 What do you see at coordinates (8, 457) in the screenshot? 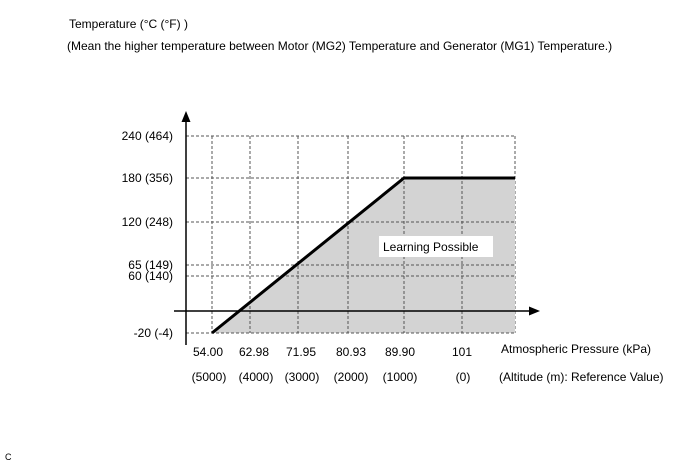
I see `figure-code: C` at bounding box center [8, 457].